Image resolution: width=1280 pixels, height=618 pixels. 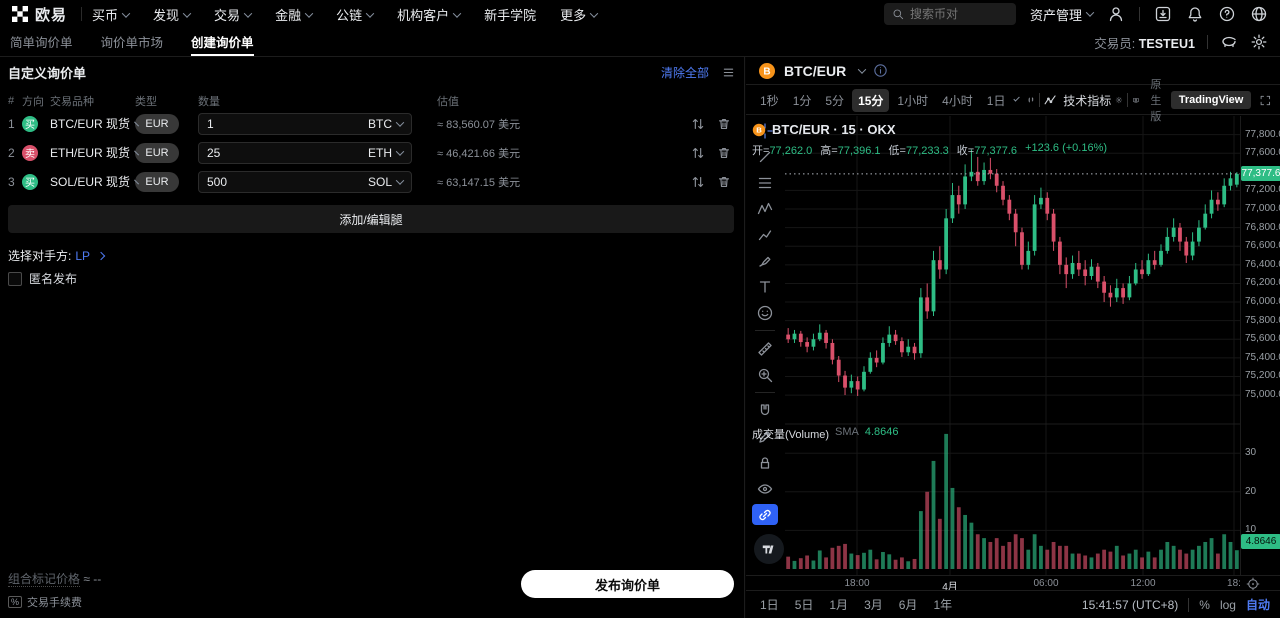 What do you see at coordinates (765, 348) in the screenshot?
I see `ruler-tool-icon` at bounding box center [765, 348].